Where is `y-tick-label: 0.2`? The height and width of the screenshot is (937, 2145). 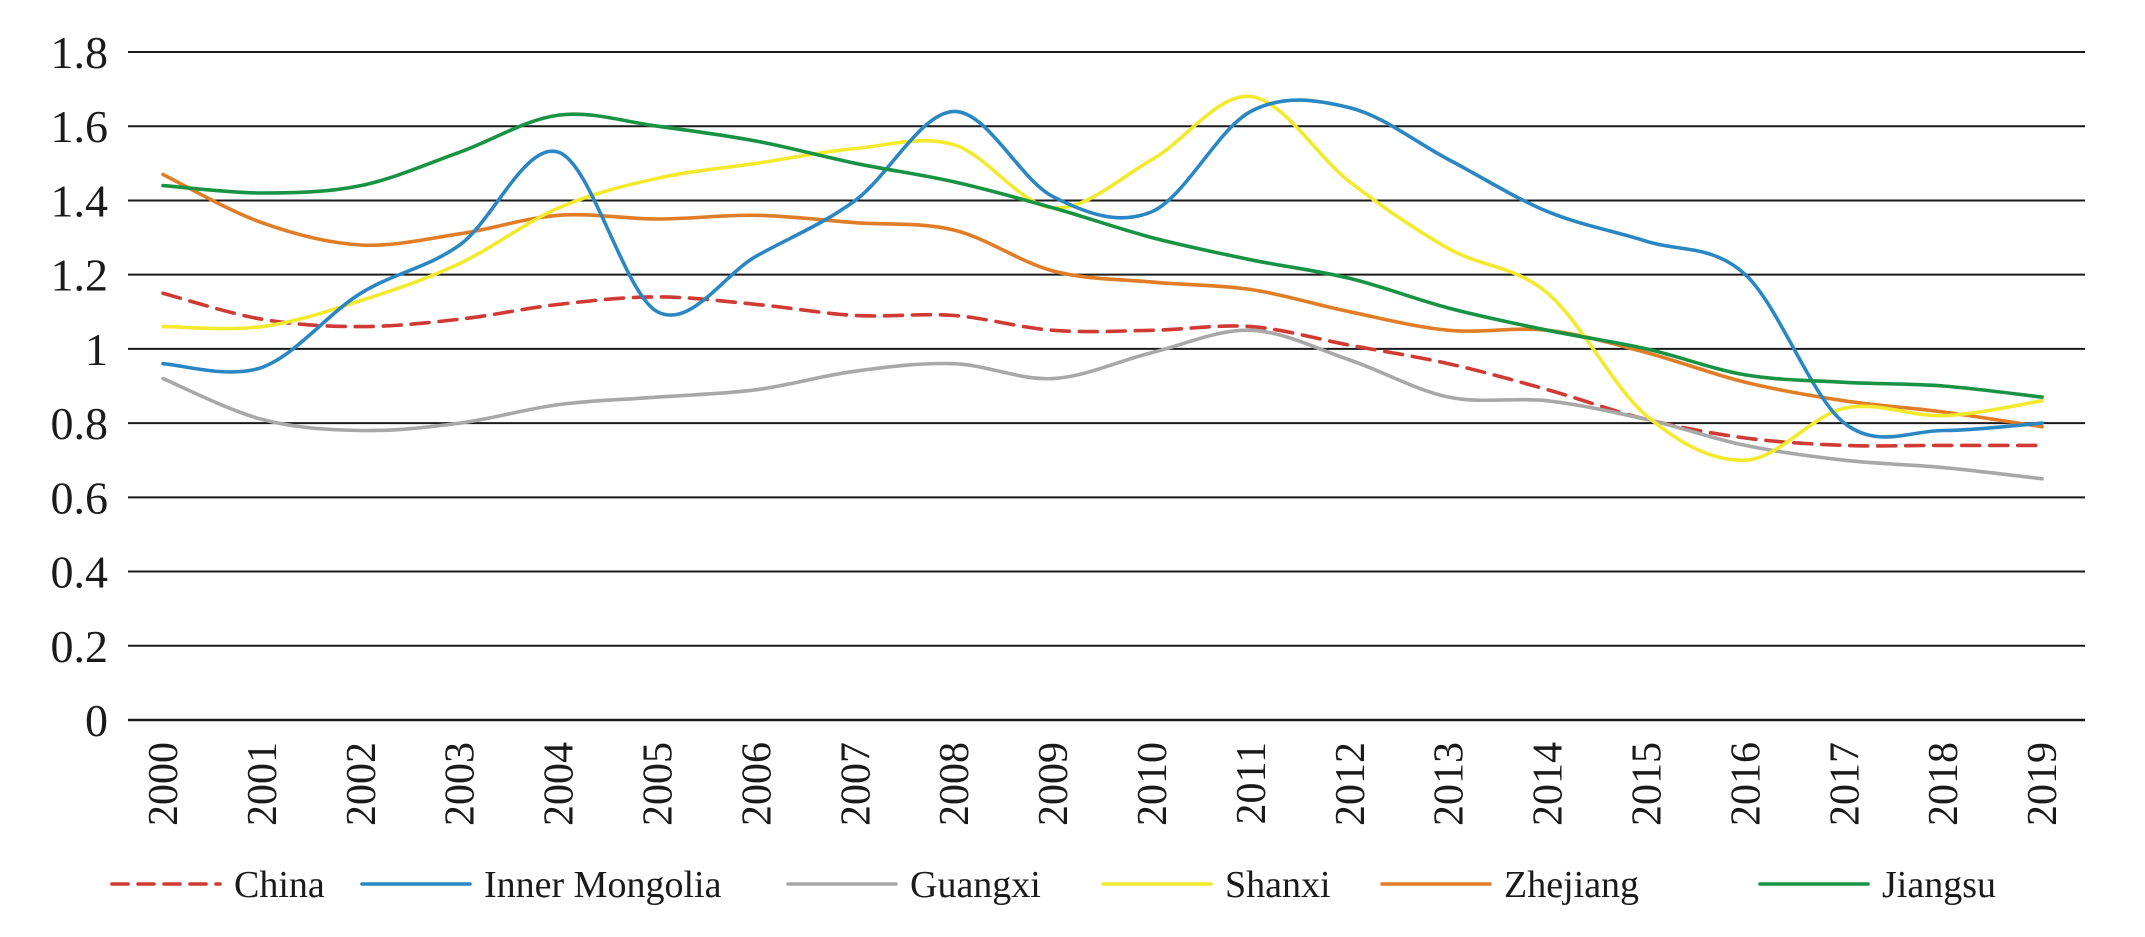
y-tick-label: 0.2 is located at coordinates (80, 646).